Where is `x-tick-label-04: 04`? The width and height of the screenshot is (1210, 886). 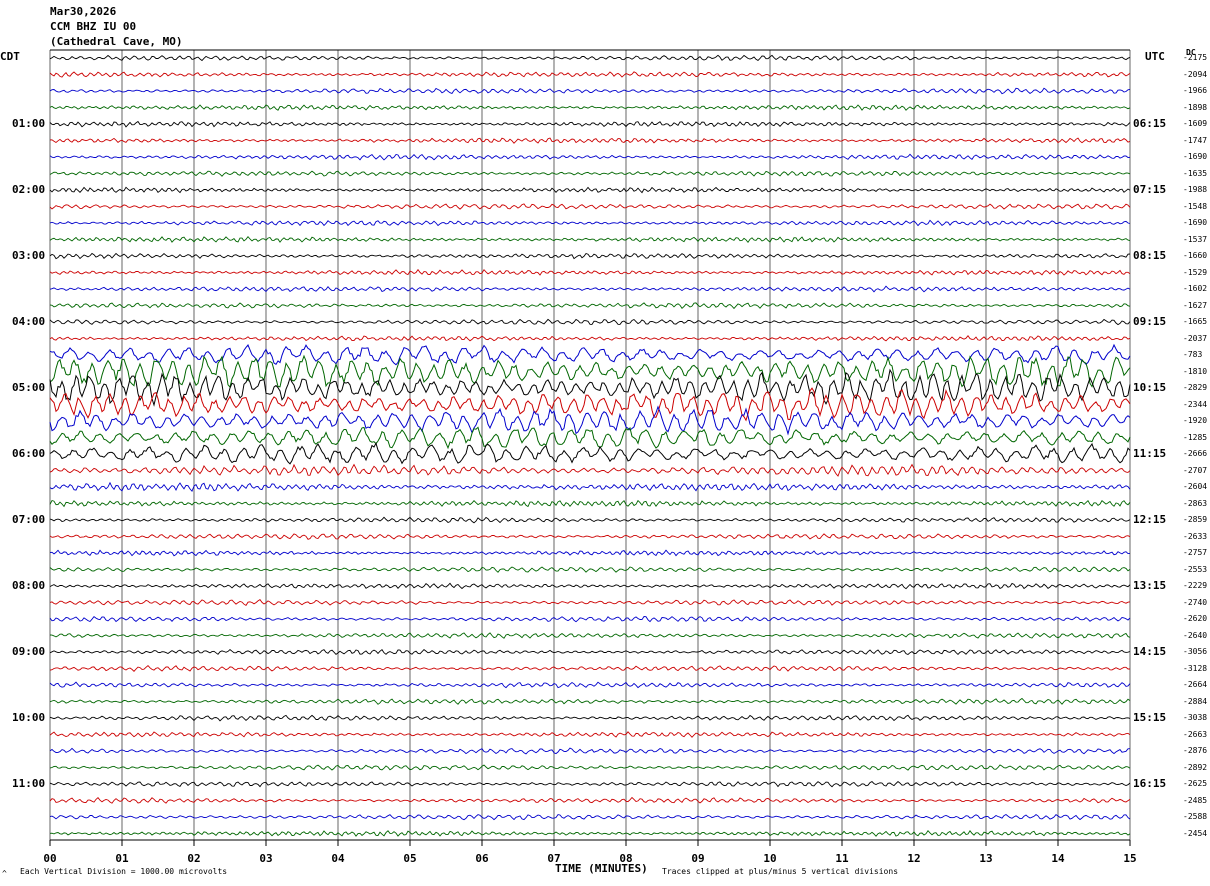 x-tick-label-04: 04 is located at coordinates (338, 858).